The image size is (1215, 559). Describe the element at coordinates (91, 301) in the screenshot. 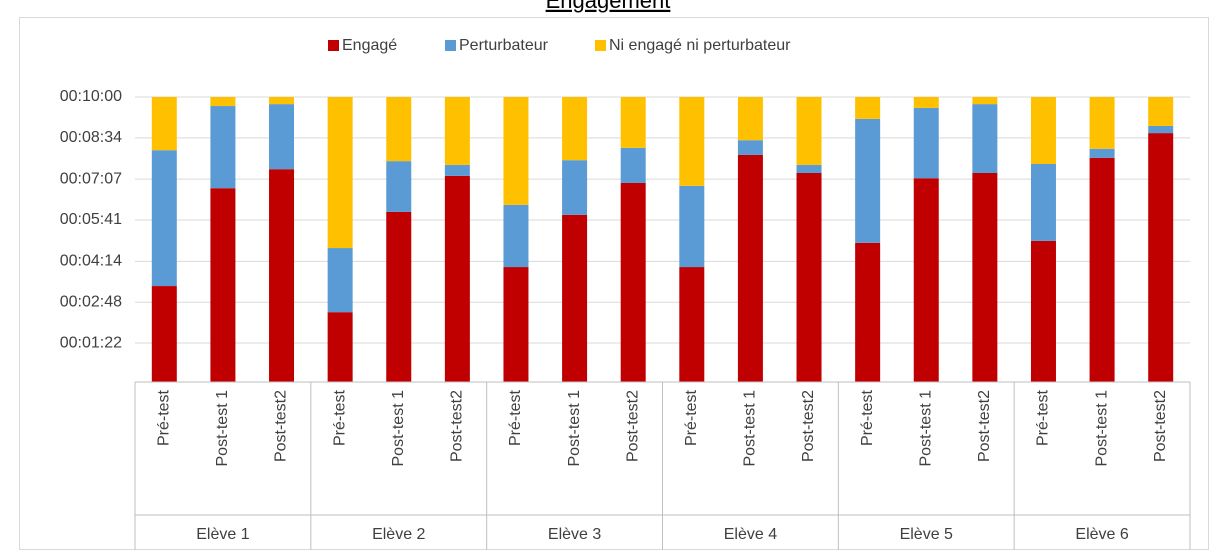

I see `y-tick-label: 00:02:48` at that location.